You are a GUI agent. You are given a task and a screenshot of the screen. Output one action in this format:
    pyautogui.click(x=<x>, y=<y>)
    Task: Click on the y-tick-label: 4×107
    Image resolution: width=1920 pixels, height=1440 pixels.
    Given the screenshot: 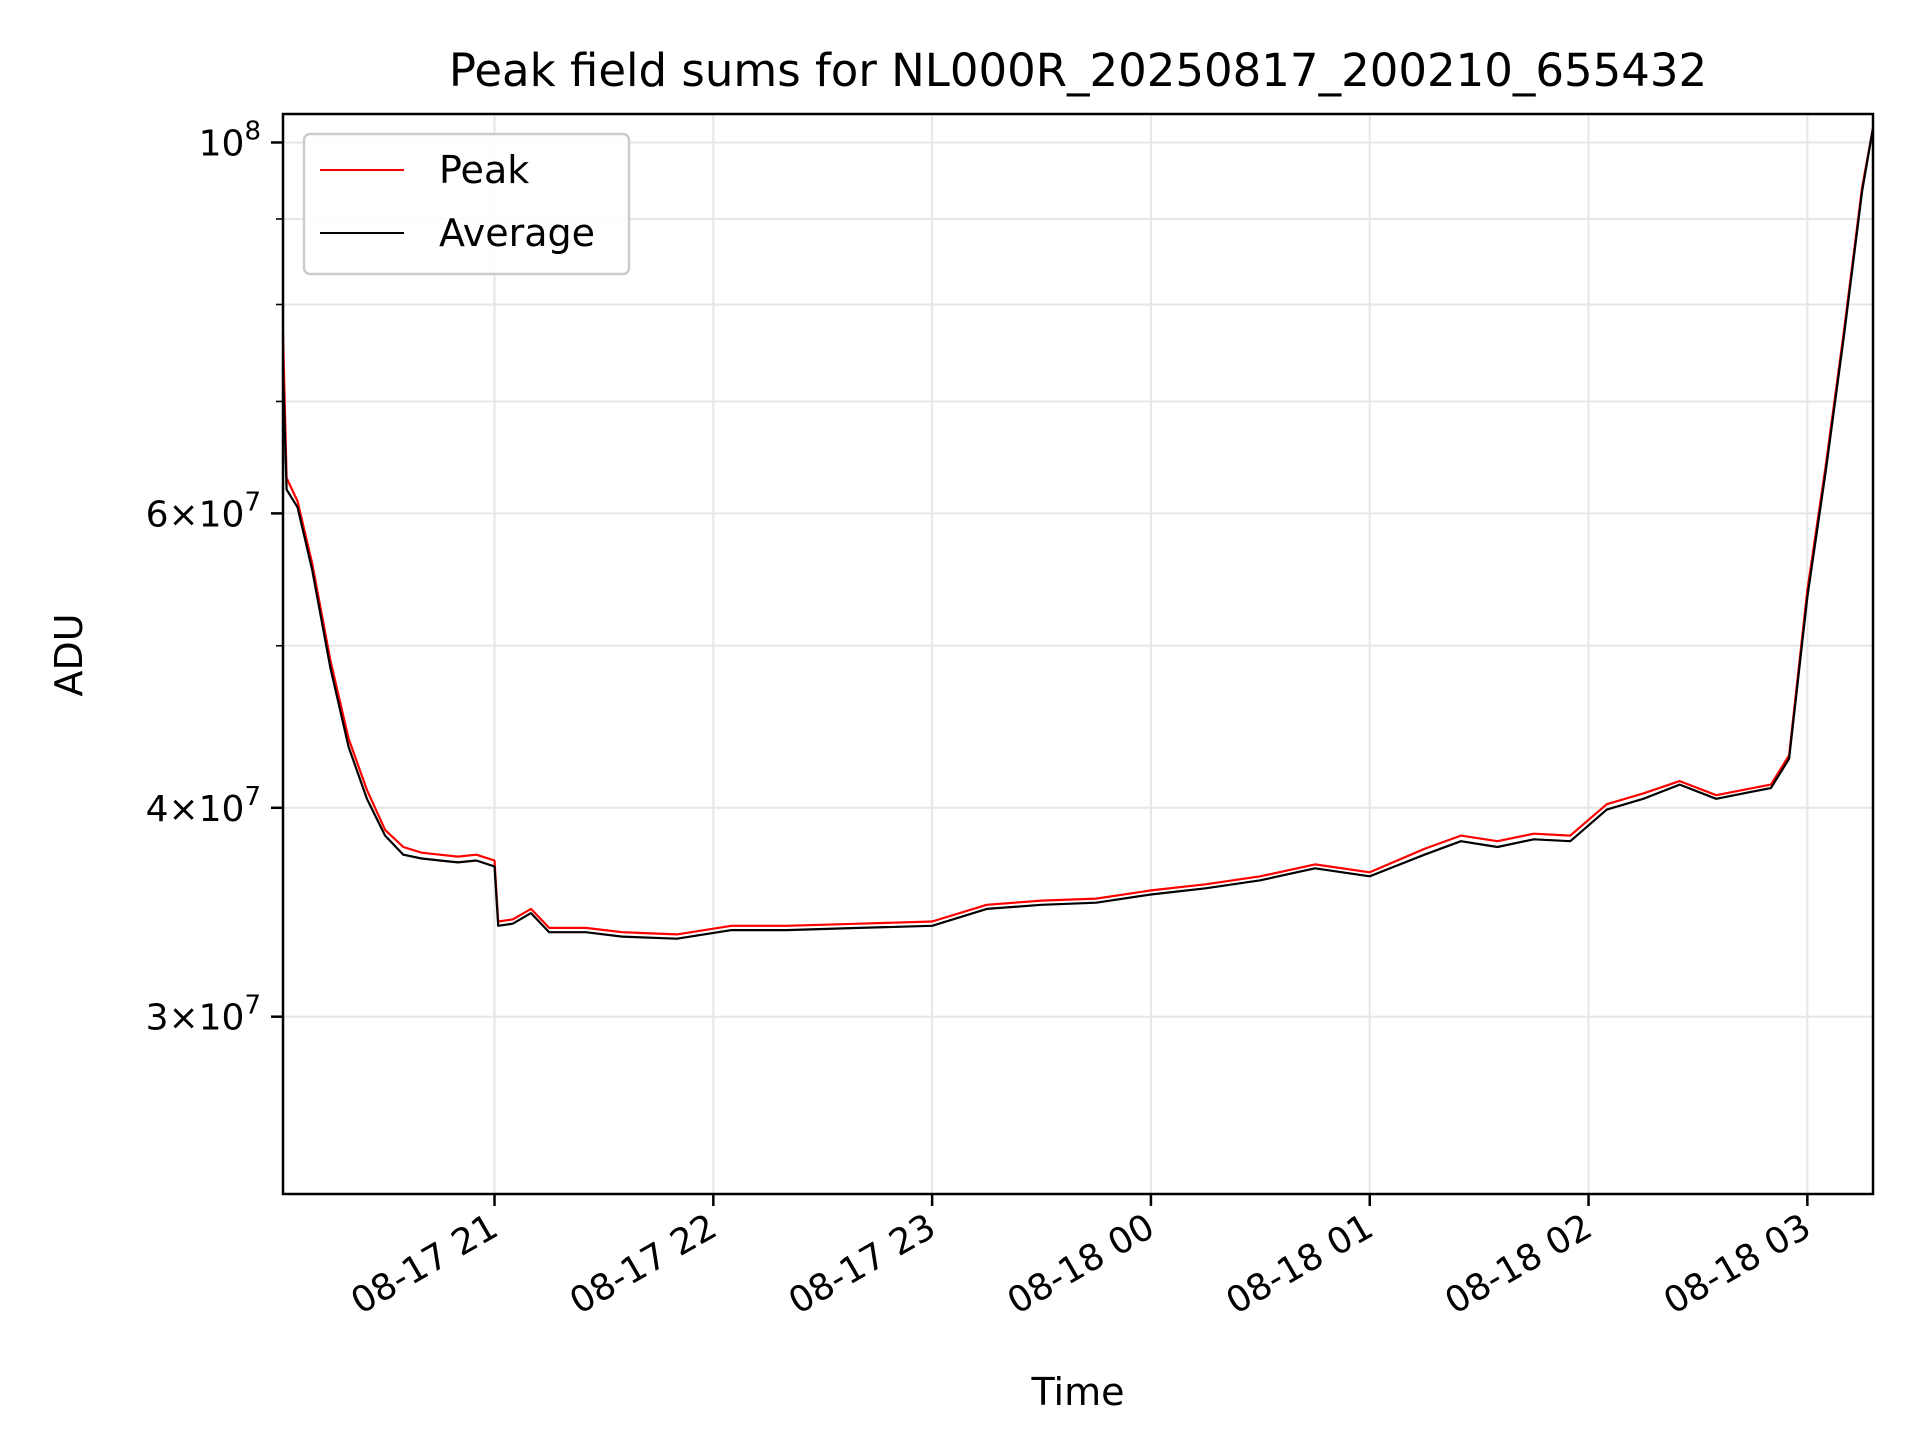 What is the action you would take?
    pyautogui.click(x=203, y=806)
    